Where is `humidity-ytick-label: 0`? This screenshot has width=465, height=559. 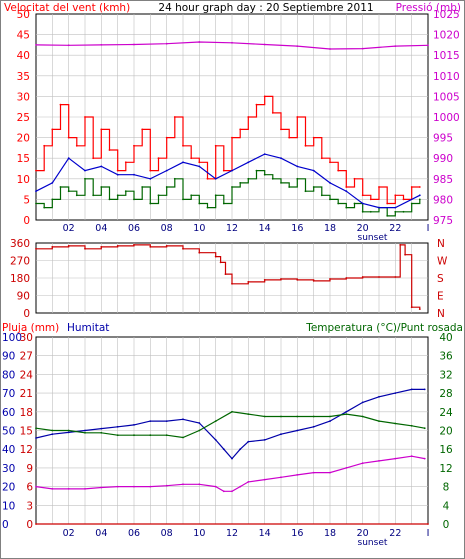 humidity-ytick-label: 0 is located at coordinates (5, 525).